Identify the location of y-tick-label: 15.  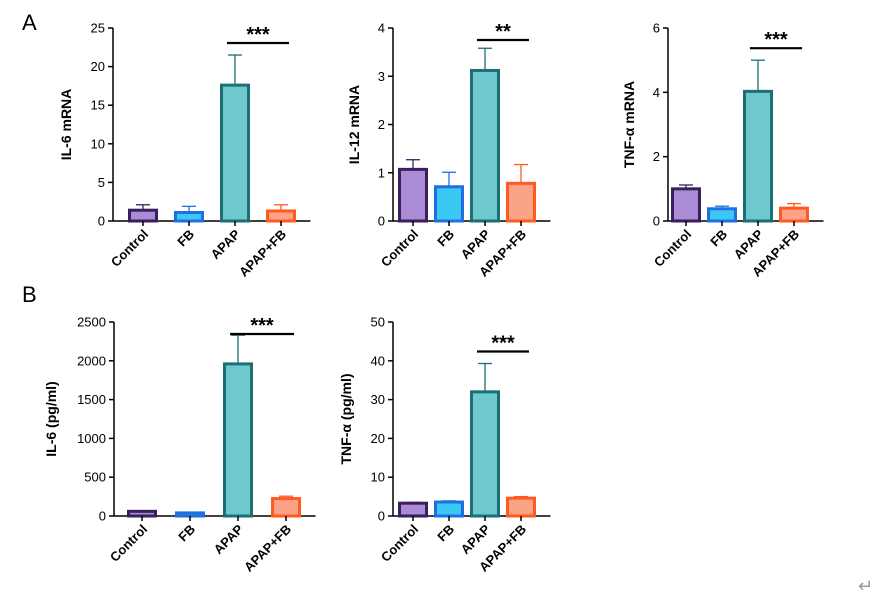
(98, 105).